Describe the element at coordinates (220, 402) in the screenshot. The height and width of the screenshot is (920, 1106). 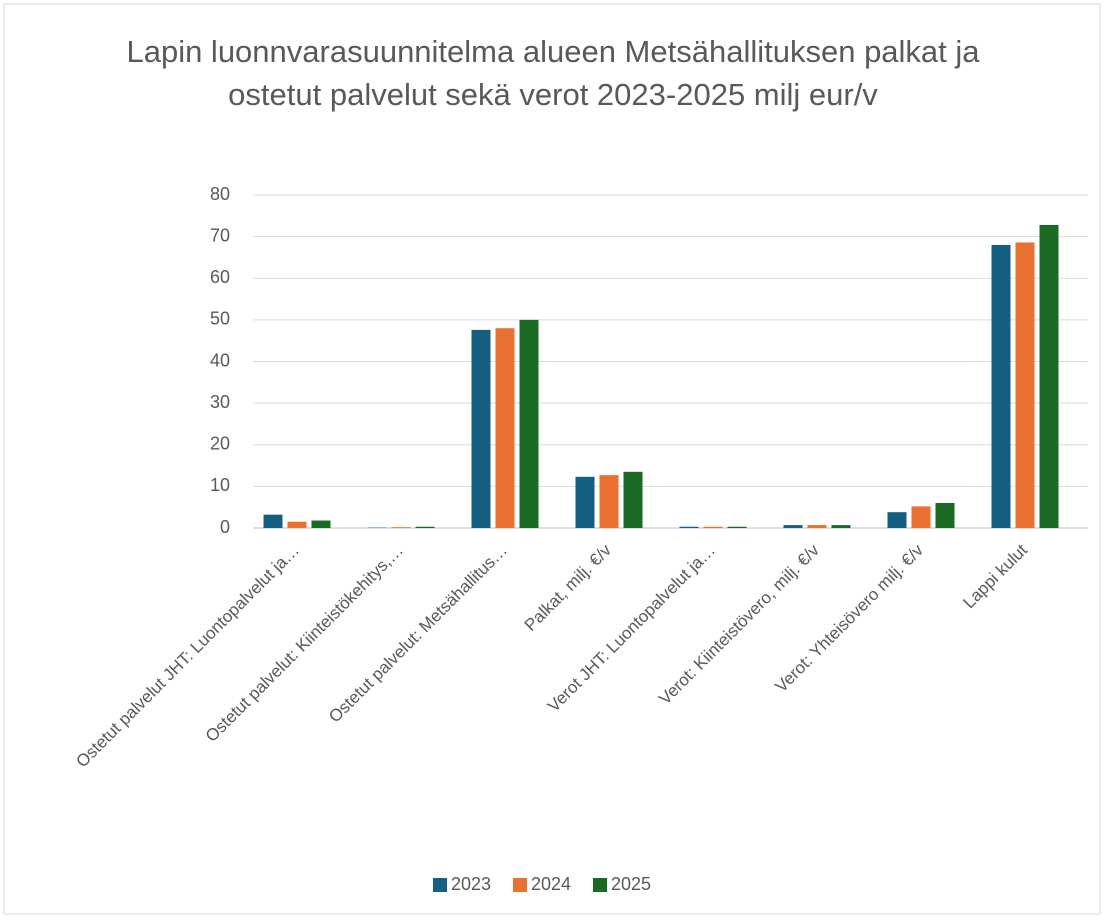
I see `y-tick-label: 30` at that location.